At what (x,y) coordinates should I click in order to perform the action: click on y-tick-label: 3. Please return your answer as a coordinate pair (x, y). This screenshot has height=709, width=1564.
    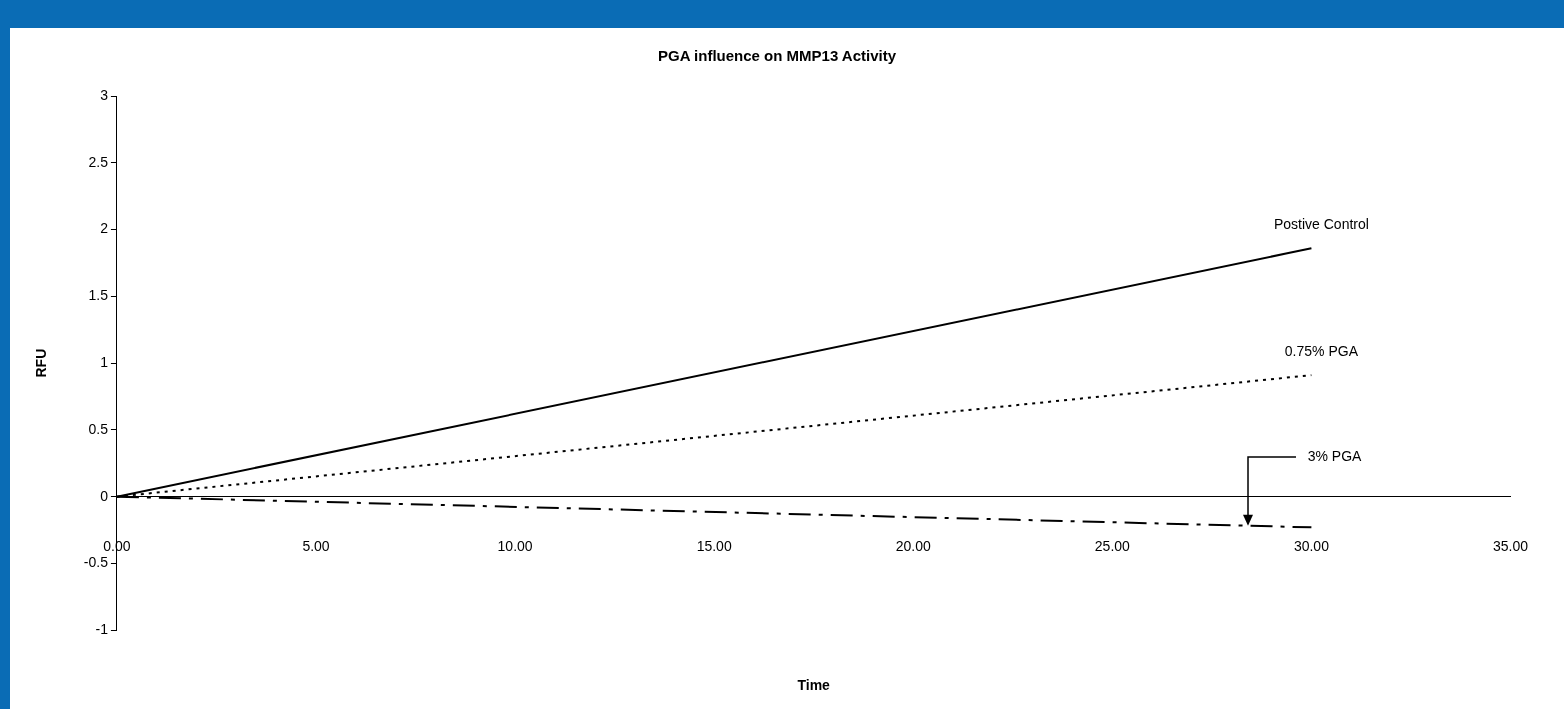
    Looking at the image, I should click on (104, 94).